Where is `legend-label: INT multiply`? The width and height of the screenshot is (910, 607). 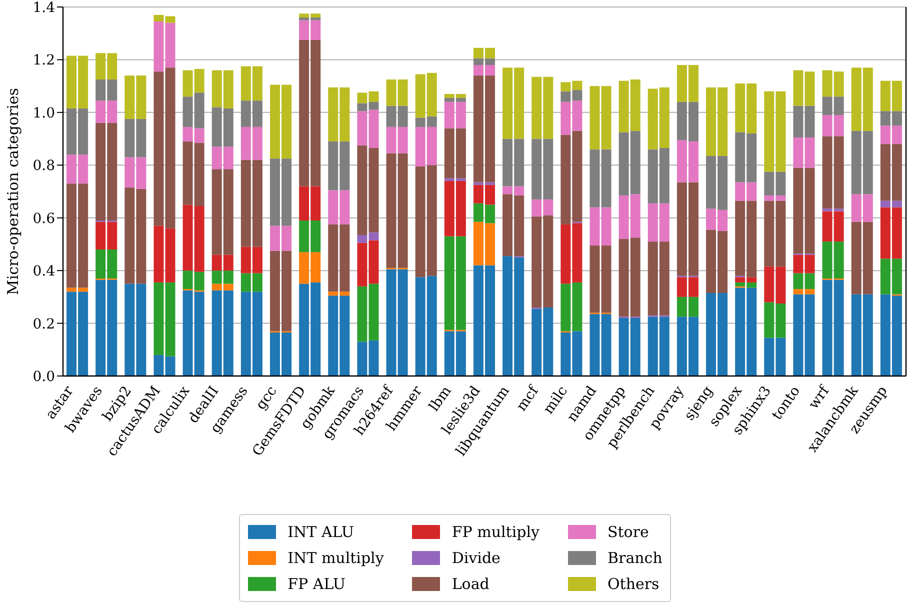 legend-label: INT multiply is located at coordinates (336, 558).